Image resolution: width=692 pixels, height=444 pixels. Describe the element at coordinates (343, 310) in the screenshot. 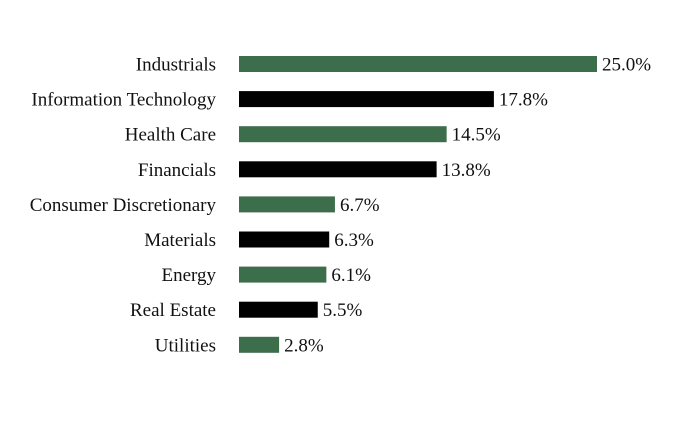

I see `value-label: 5.5%` at that location.